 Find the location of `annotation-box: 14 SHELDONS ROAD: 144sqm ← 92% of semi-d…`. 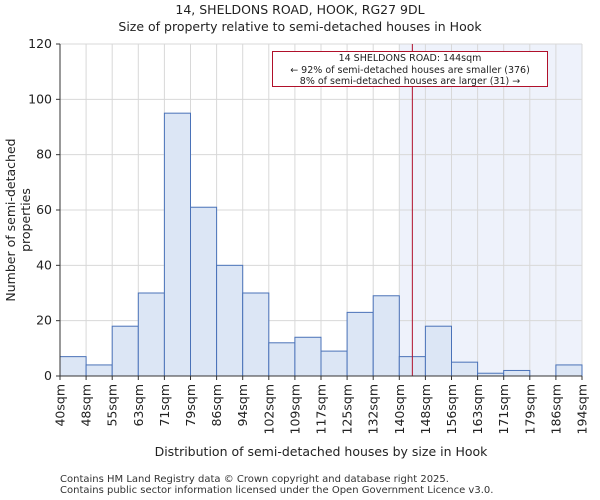

annotation-box: 14 SHELDONS ROAD: 144sqm ← 92% of semi-d… is located at coordinates (410, 69).